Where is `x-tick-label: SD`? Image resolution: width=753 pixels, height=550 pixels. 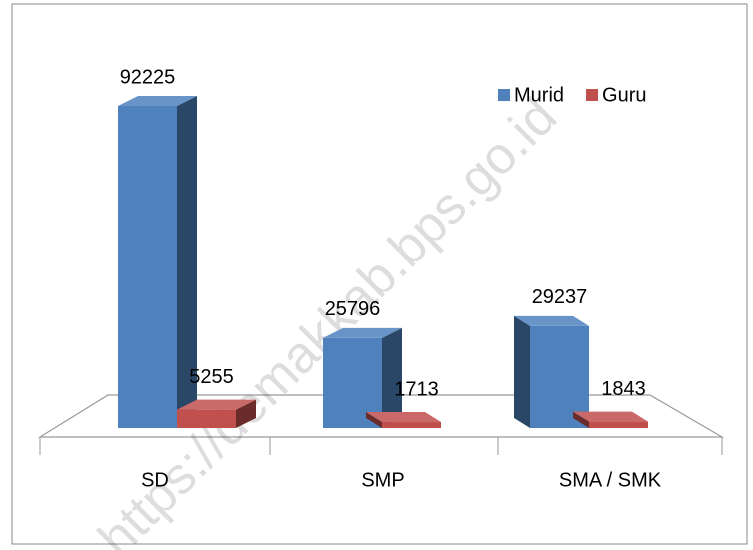
x-tick-label: SD is located at coordinates (155, 480).